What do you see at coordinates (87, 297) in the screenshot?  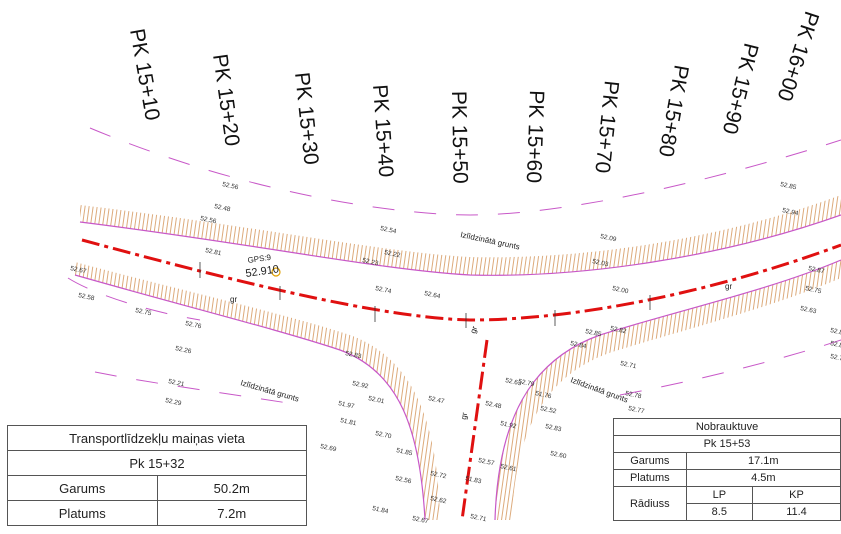 I see `spot-level: 52.58` at bounding box center [87, 297].